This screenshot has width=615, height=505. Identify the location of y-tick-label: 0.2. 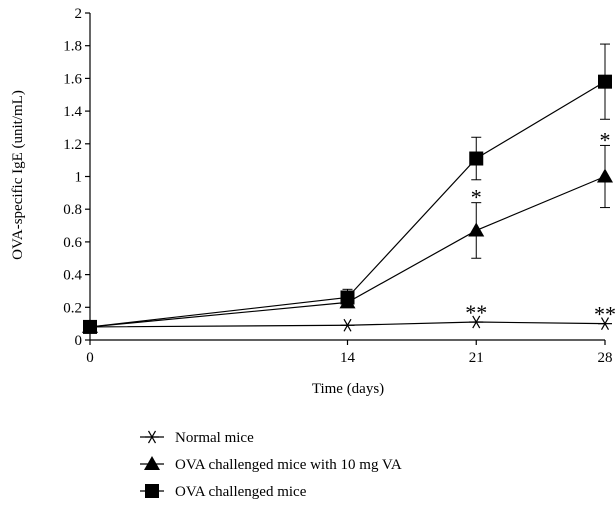
(72, 308).